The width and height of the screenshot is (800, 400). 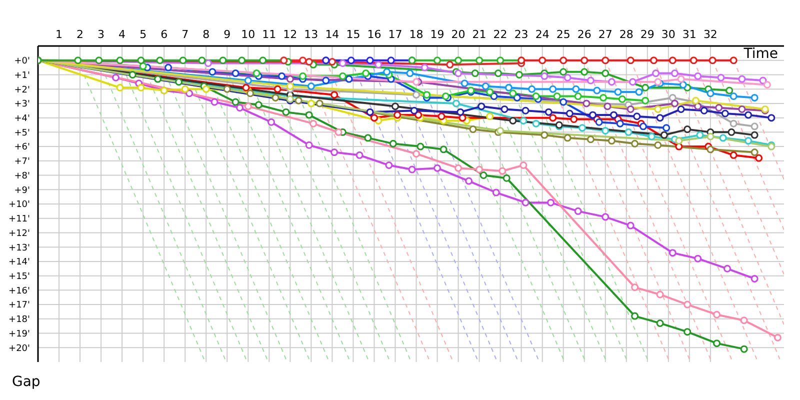 I want to click on y-tick-label: +9', so click(x=22, y=191).